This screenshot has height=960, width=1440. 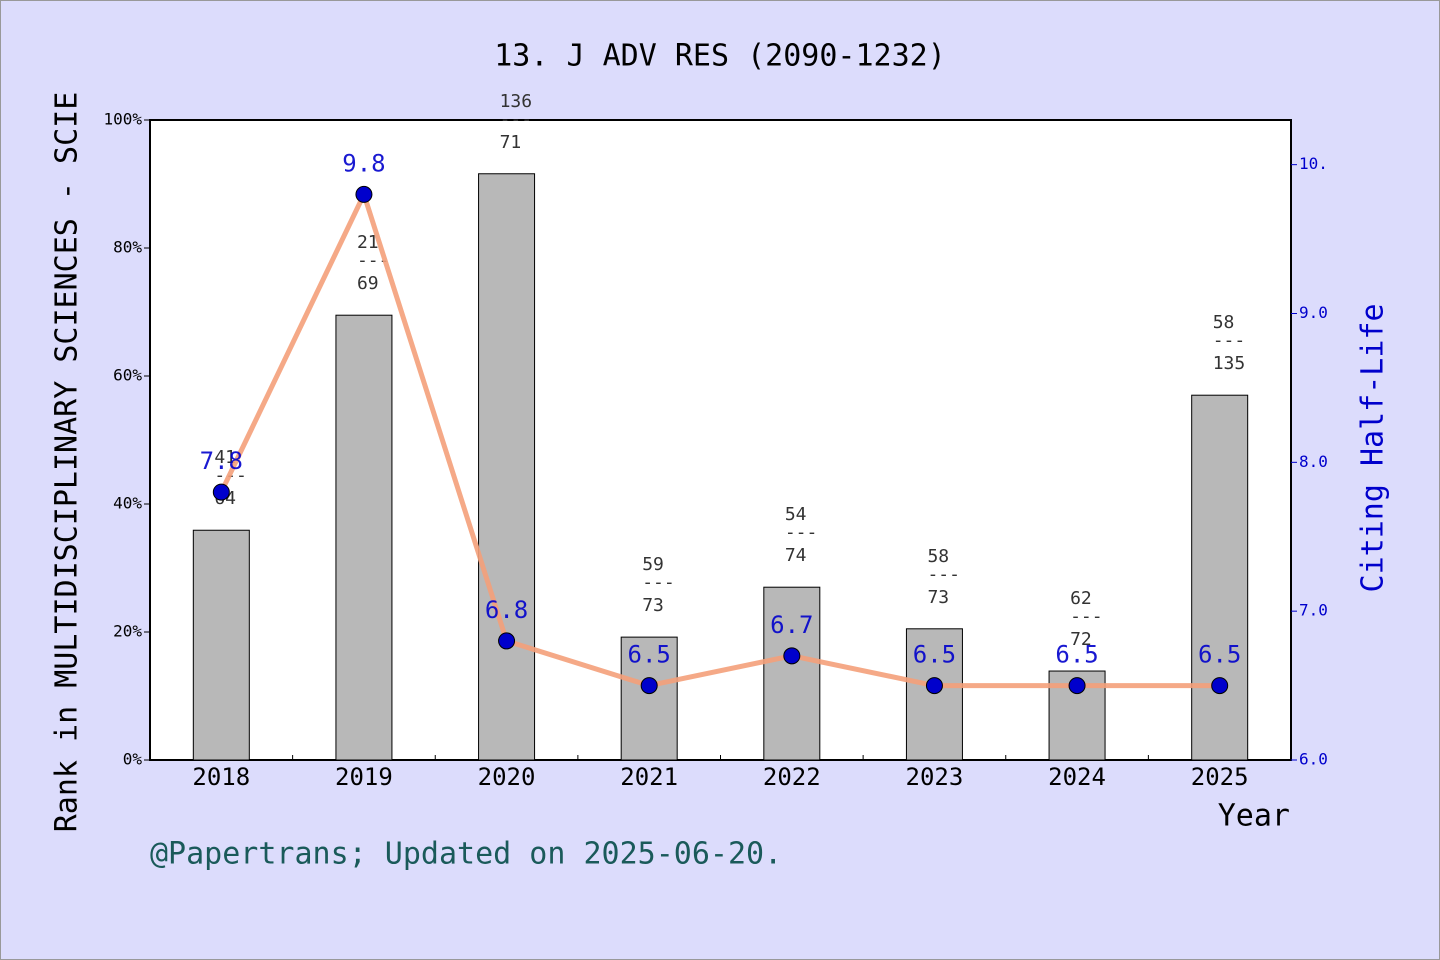 What do you see at coordinates (1373, 448) in the screenshot?
I see `y2-axis-label: Citing Half-Life` at bounding box center [1373, 448].